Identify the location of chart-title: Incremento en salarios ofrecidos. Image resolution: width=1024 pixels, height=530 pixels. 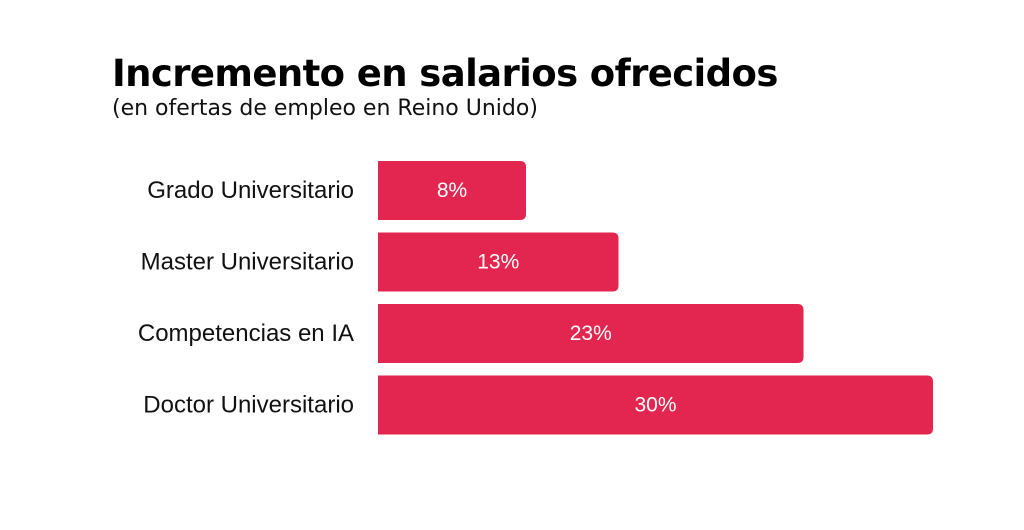
(445, 73).